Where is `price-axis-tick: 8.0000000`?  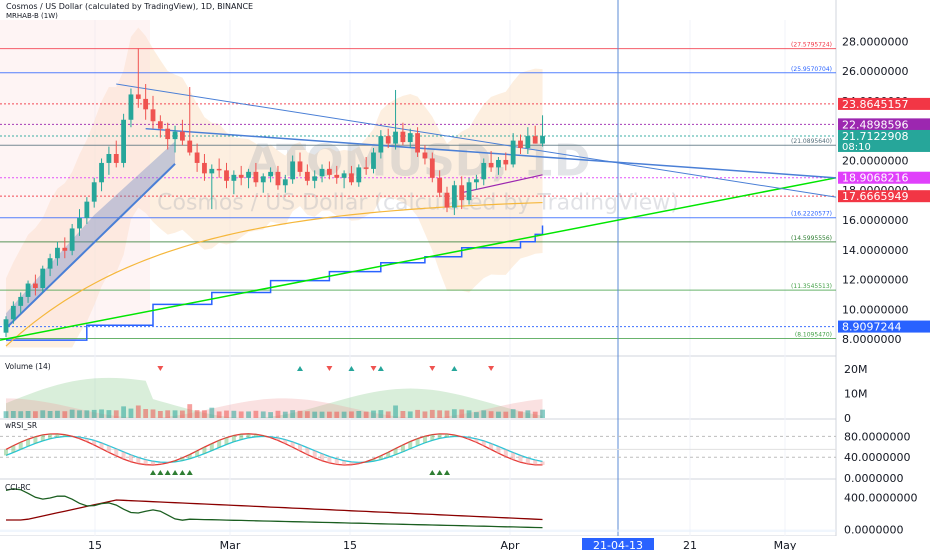
price-axis-tick: 8.0000000 is located at coordinates (872, 339).